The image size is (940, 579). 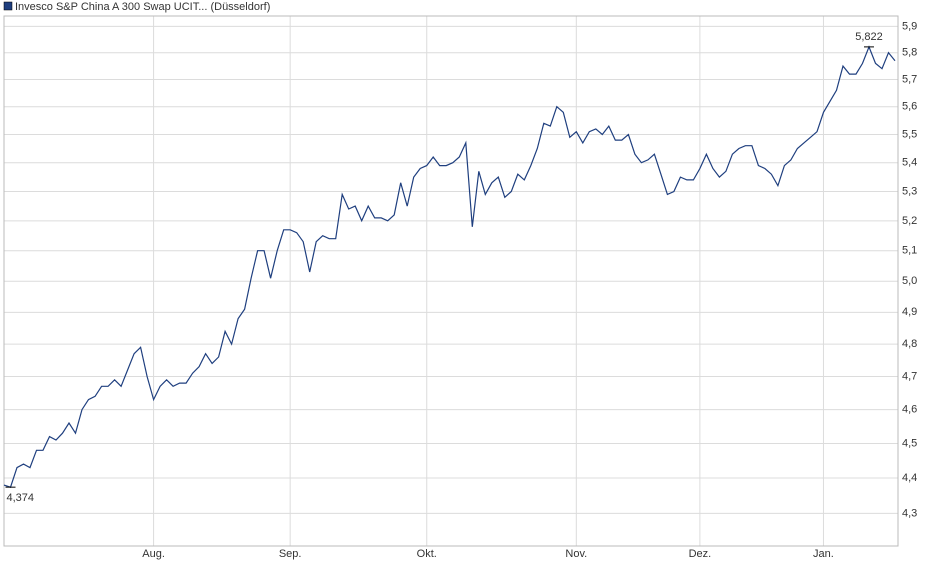 I want to click on y-tick-label: 4,4, so click(x=909, y=478).